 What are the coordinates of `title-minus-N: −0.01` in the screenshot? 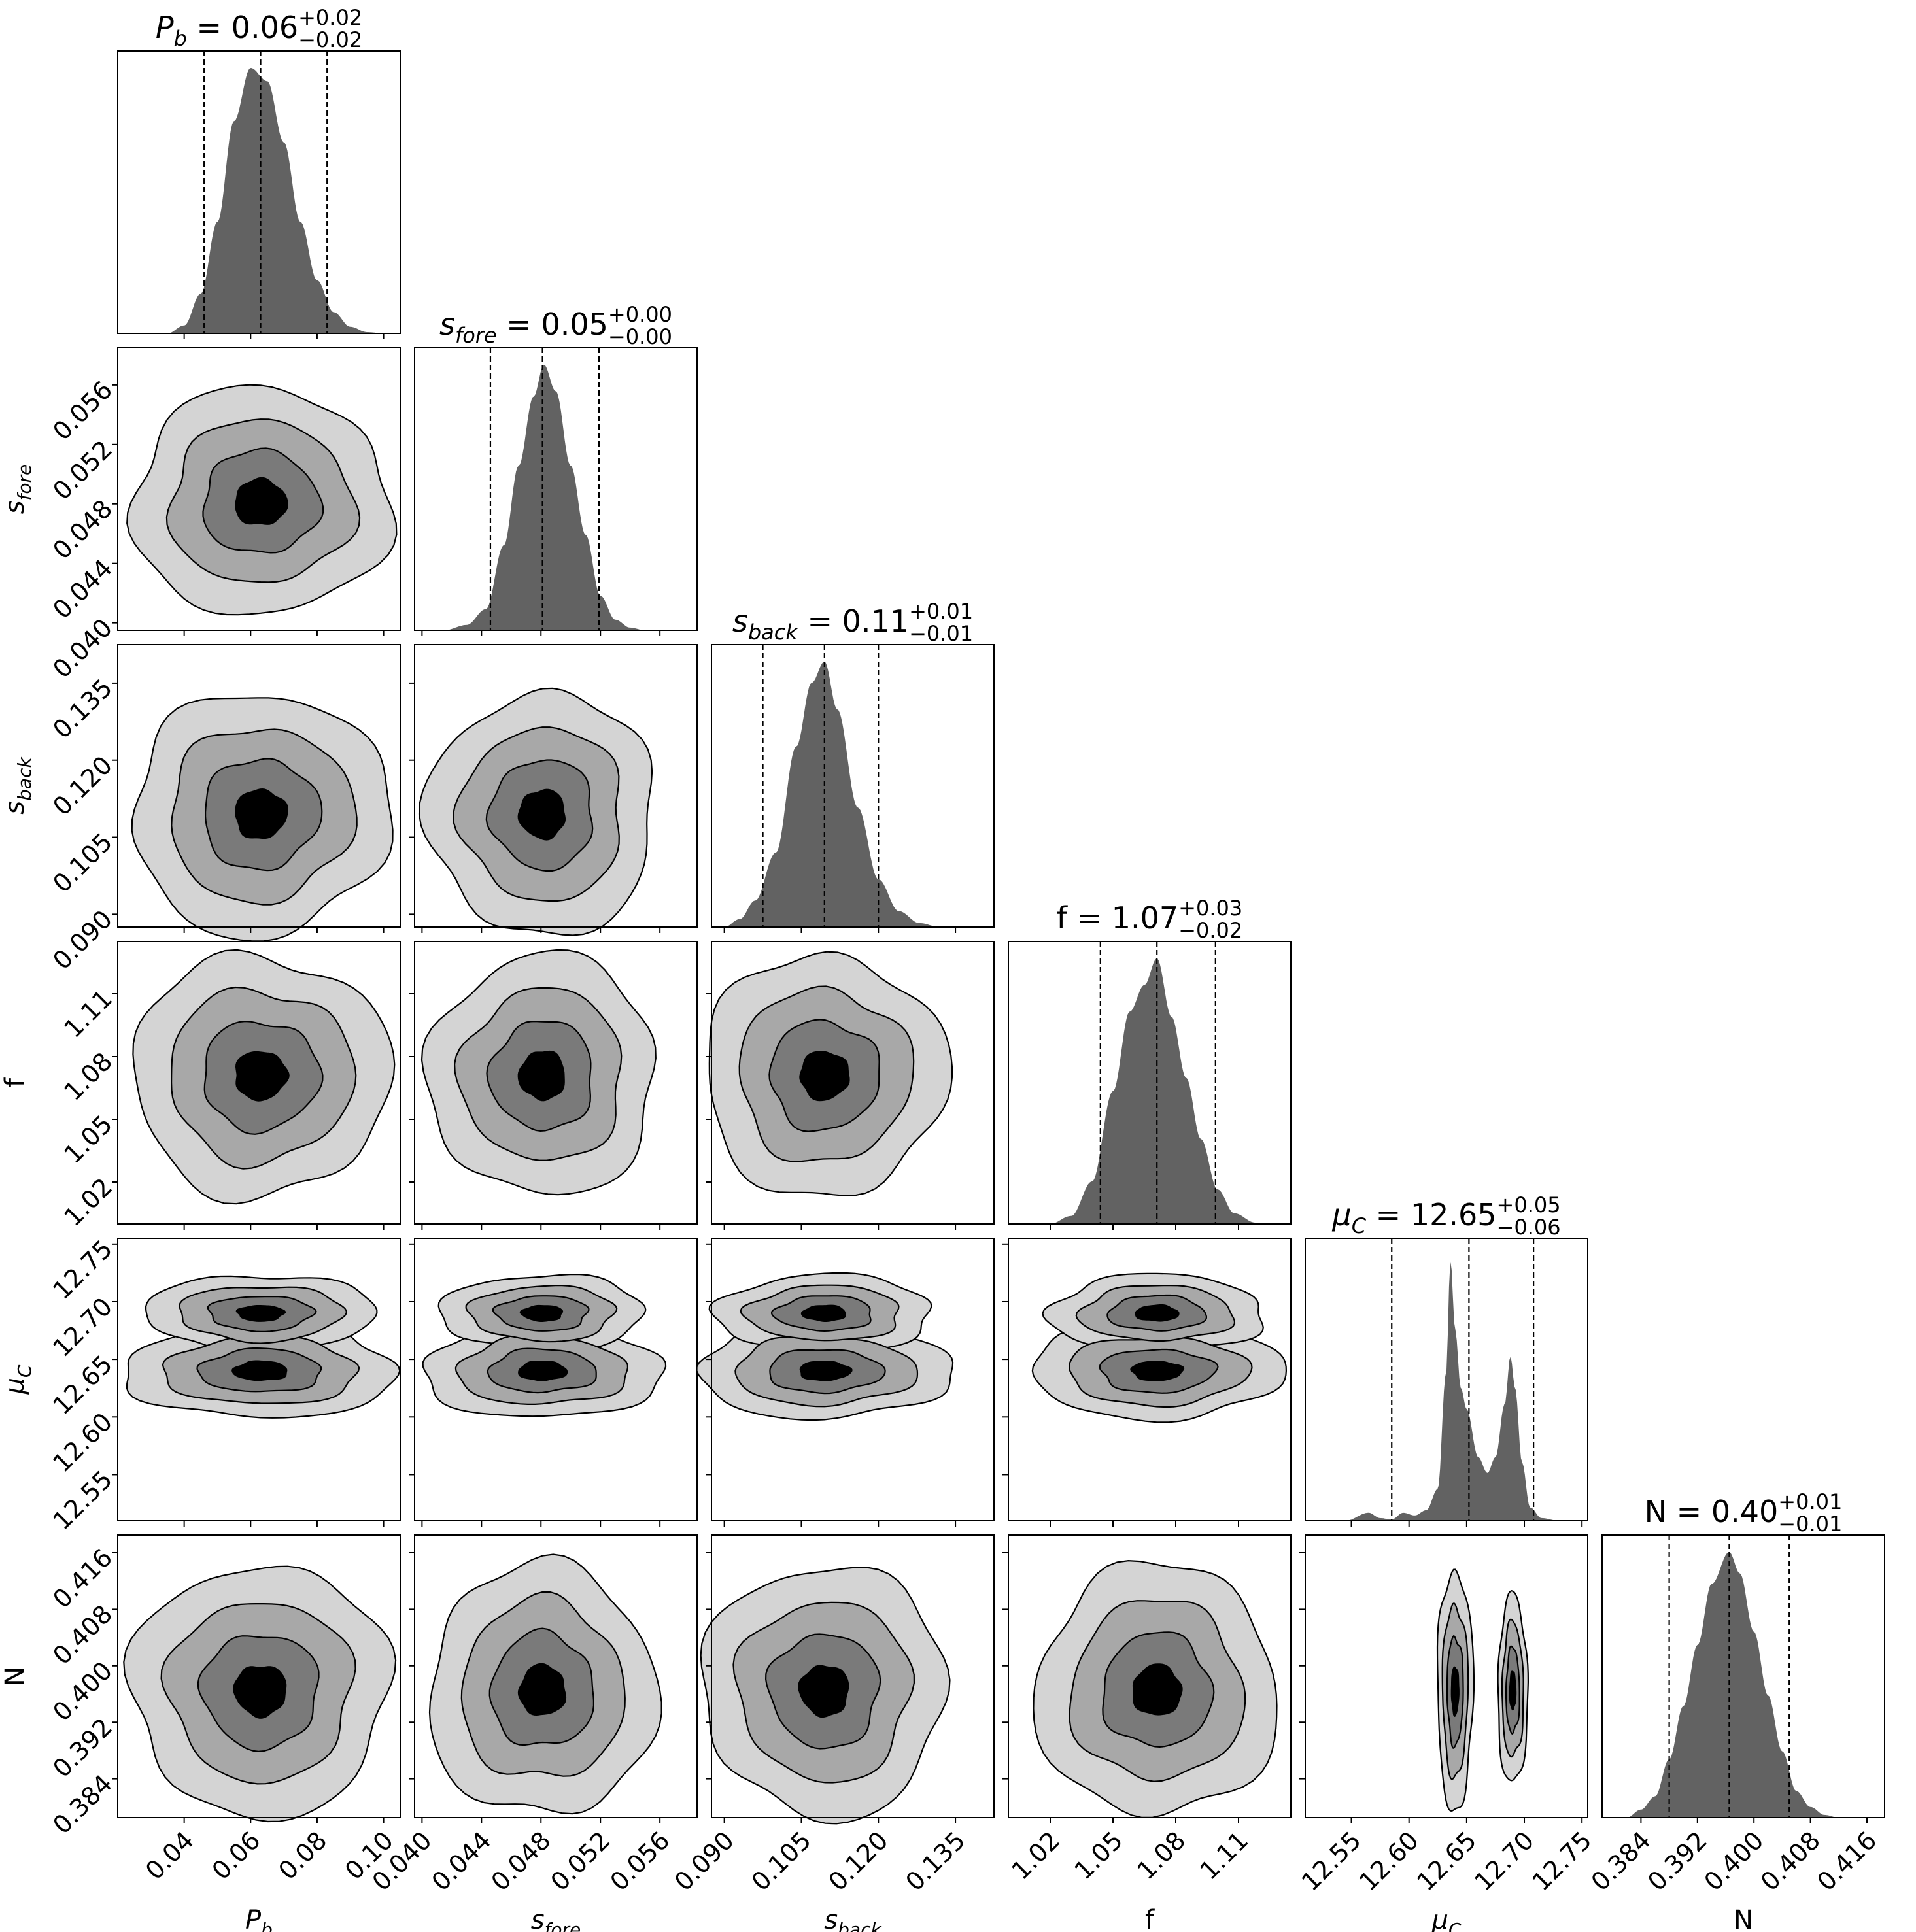 It's located at (1810, 1524).